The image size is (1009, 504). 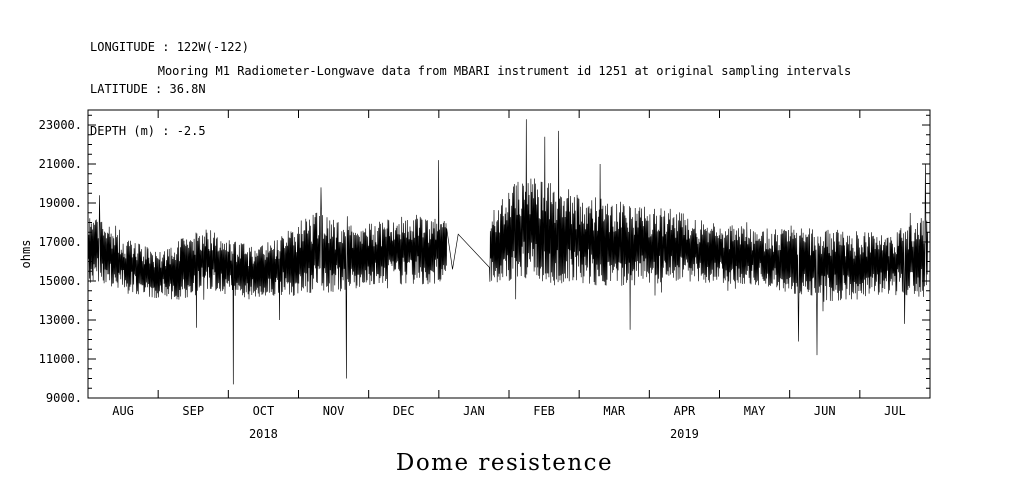 What do you see at coordinates (60, 125) in the screenshot?
I see `y-tick-label: 23000.` at bounding box center [60, 125].